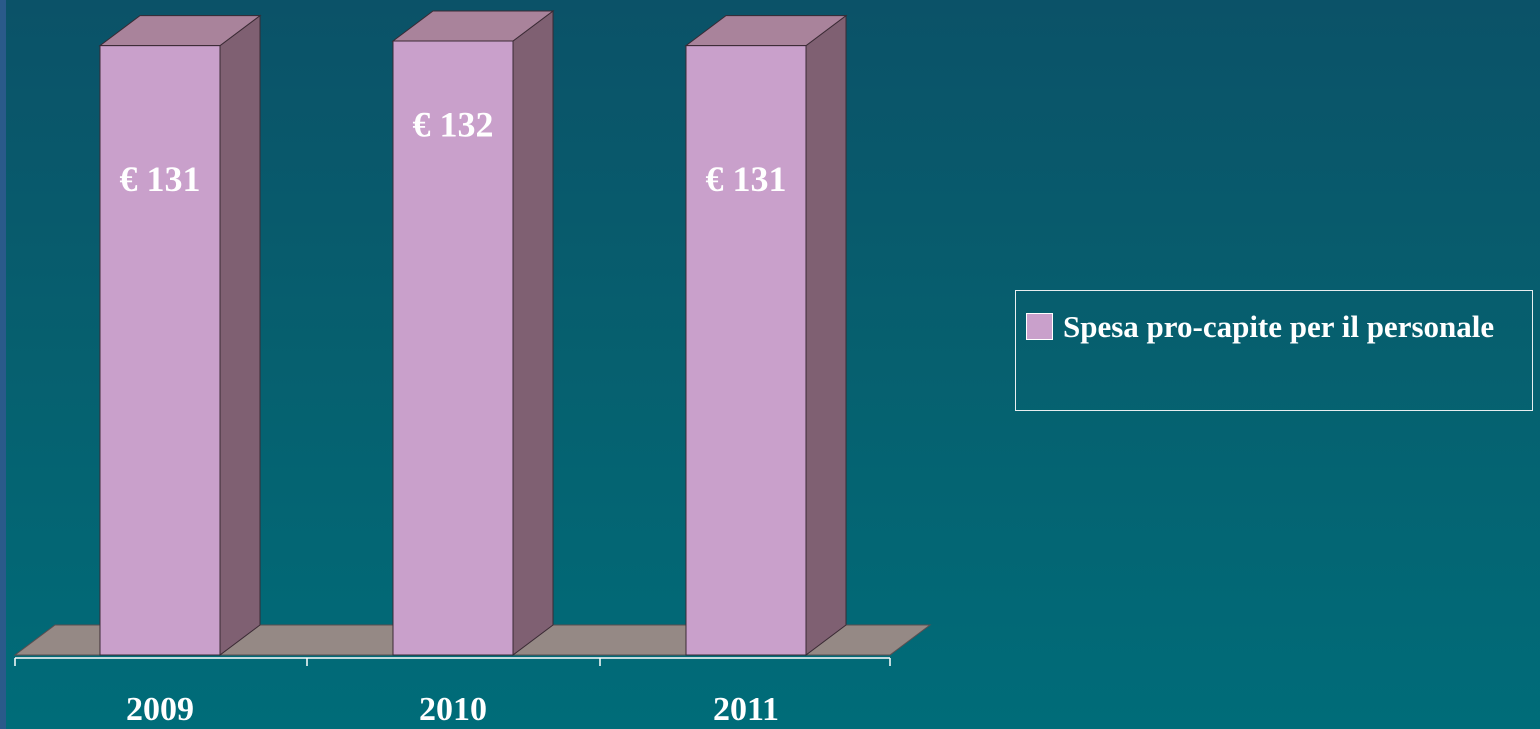  I want to click on x-tick-label: 2011, so click(746, 709).